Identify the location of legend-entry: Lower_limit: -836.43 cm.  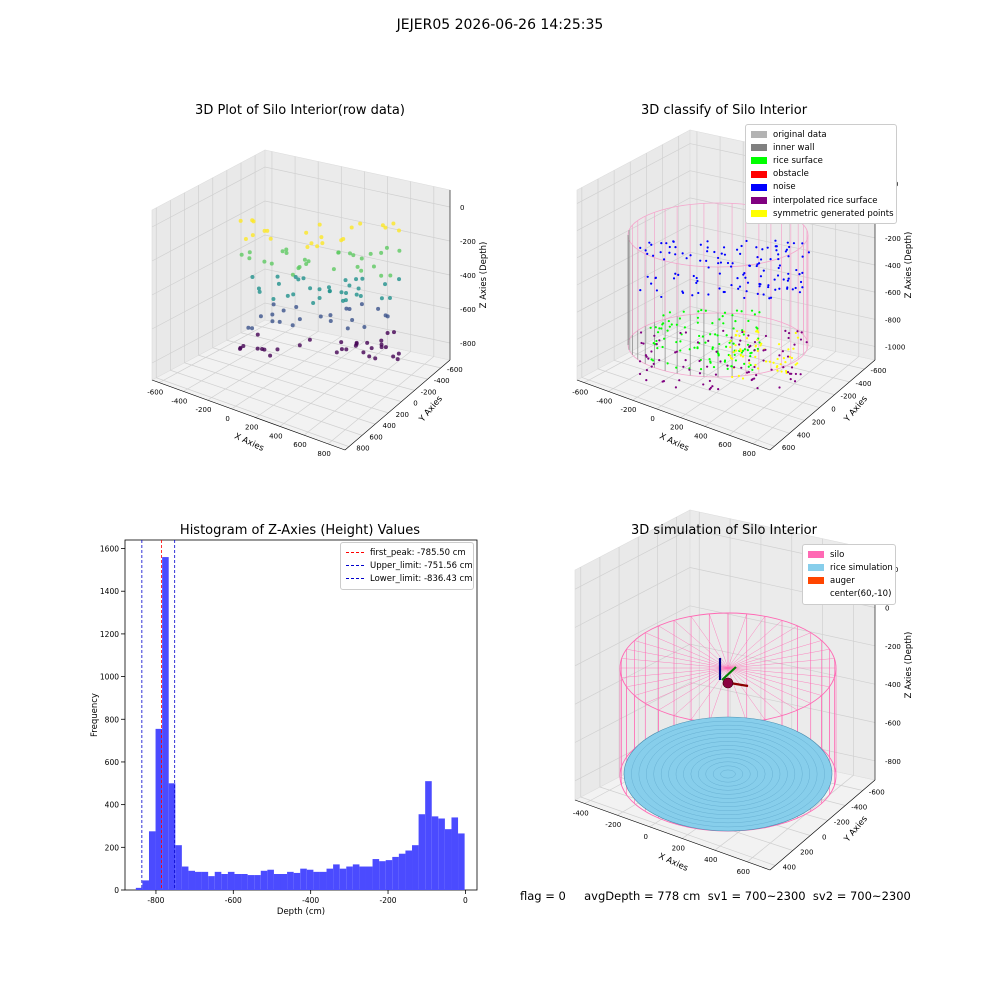
(409, 578).